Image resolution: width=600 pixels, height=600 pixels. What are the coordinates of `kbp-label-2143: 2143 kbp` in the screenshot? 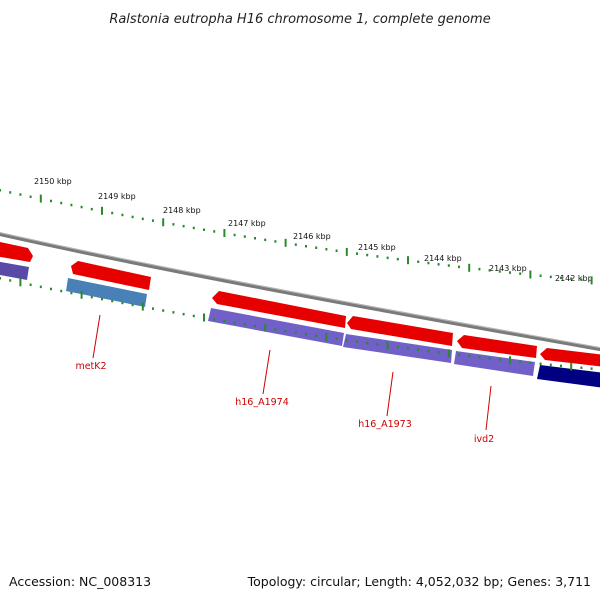 It's located at (508, 268).